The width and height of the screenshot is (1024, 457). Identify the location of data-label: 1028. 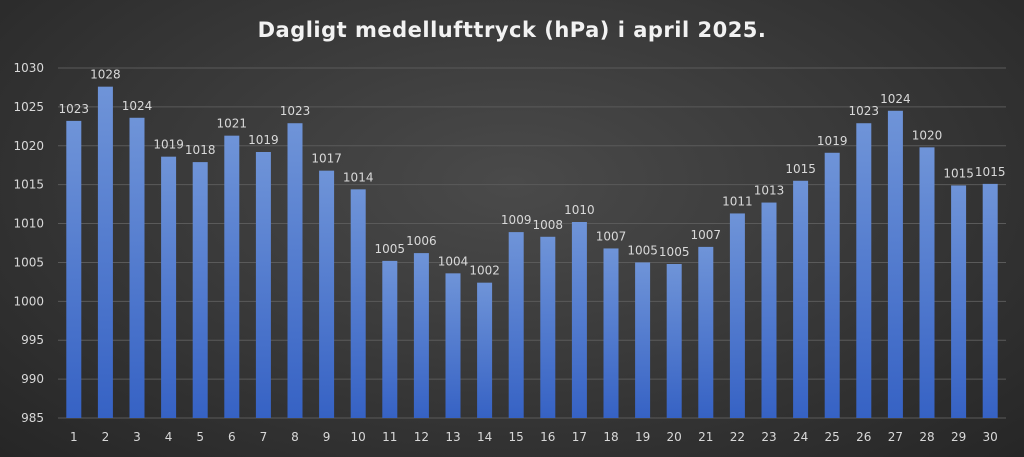
(105, 75).